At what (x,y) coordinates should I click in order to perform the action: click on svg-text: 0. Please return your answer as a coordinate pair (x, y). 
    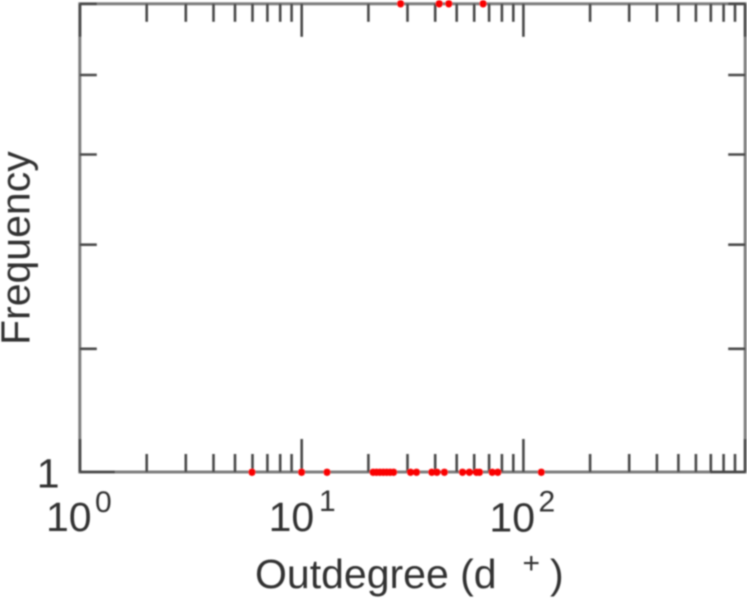
    Looking at the image, I should click on (103, 502).